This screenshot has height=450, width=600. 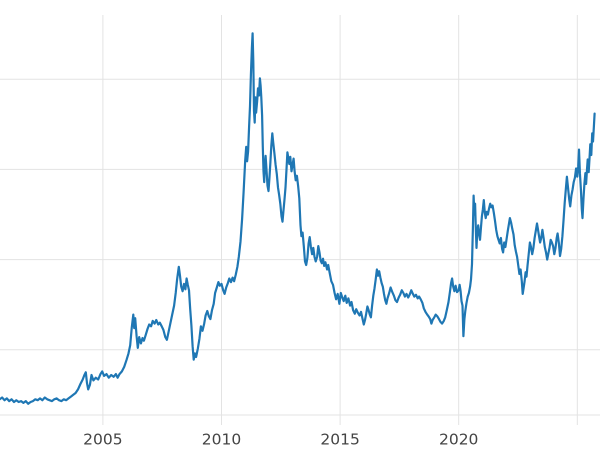 I want to click on x-tick-label-2010: 2010, so click(x=221, y=440).